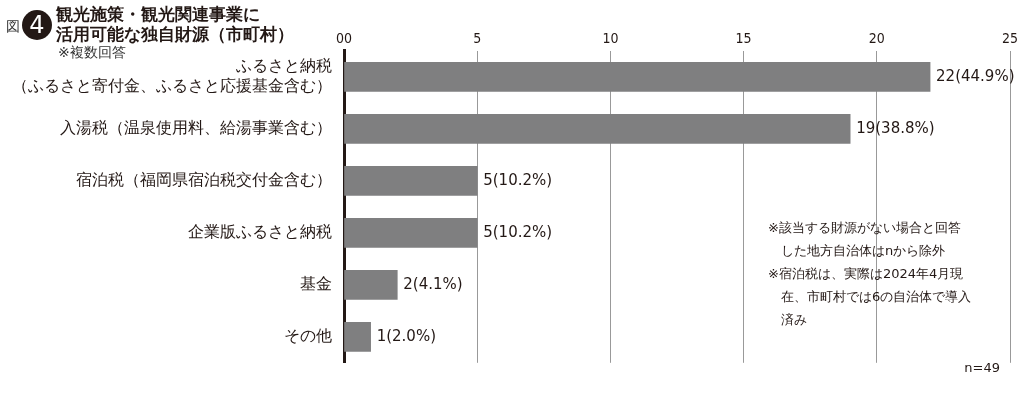  What do you see at coordinates (406, 335) in the screenshot?
I see `data-label: 1(2.0%)` at bounding box center [406, 335].